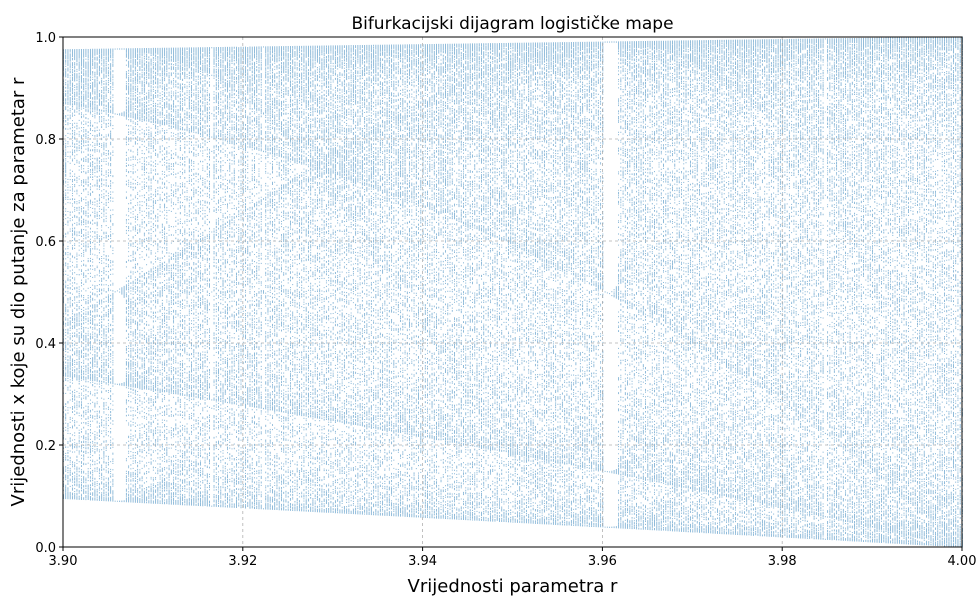  I want to click on y-tick-label: 0.0, so click(45, 548).